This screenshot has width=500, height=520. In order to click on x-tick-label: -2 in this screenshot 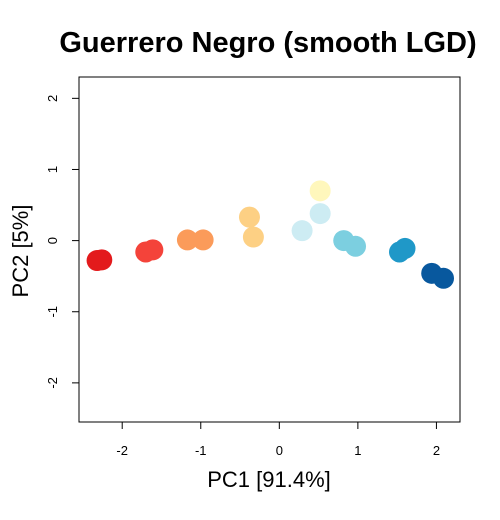, I will do `click(122, 450)`.